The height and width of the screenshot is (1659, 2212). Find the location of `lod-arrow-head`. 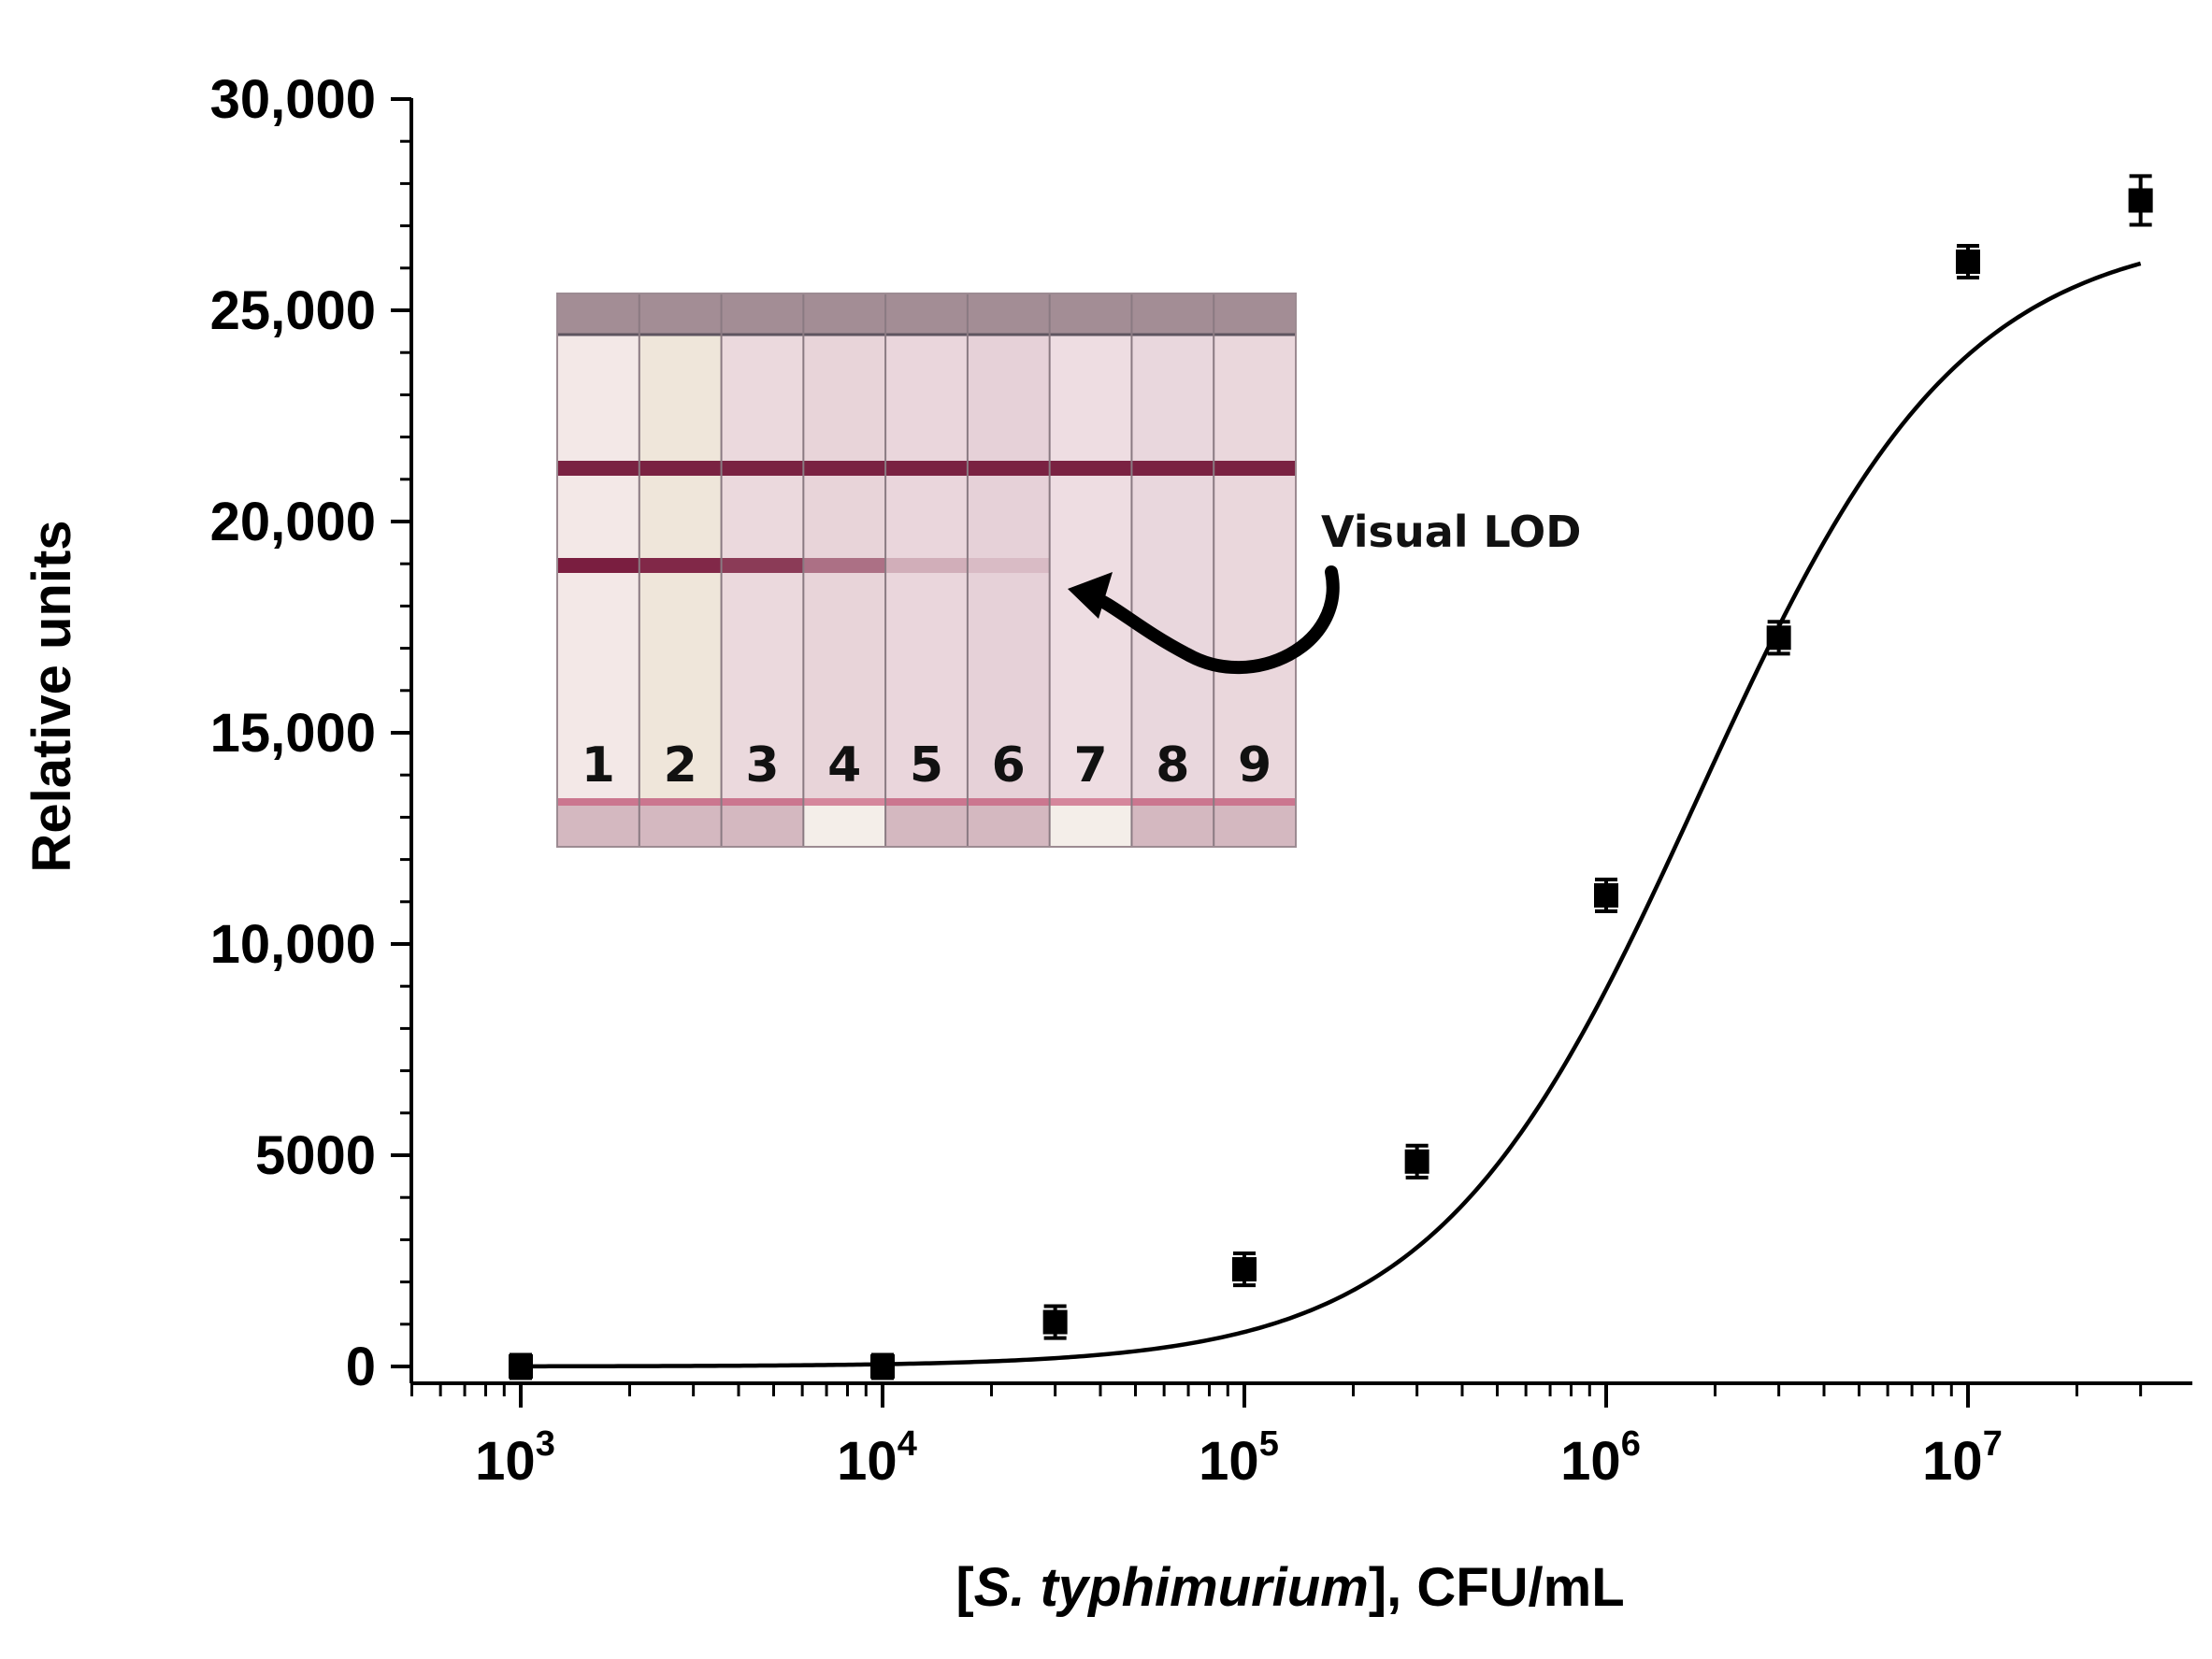

lod-arrow-head is located at coordinates (1090, 595).